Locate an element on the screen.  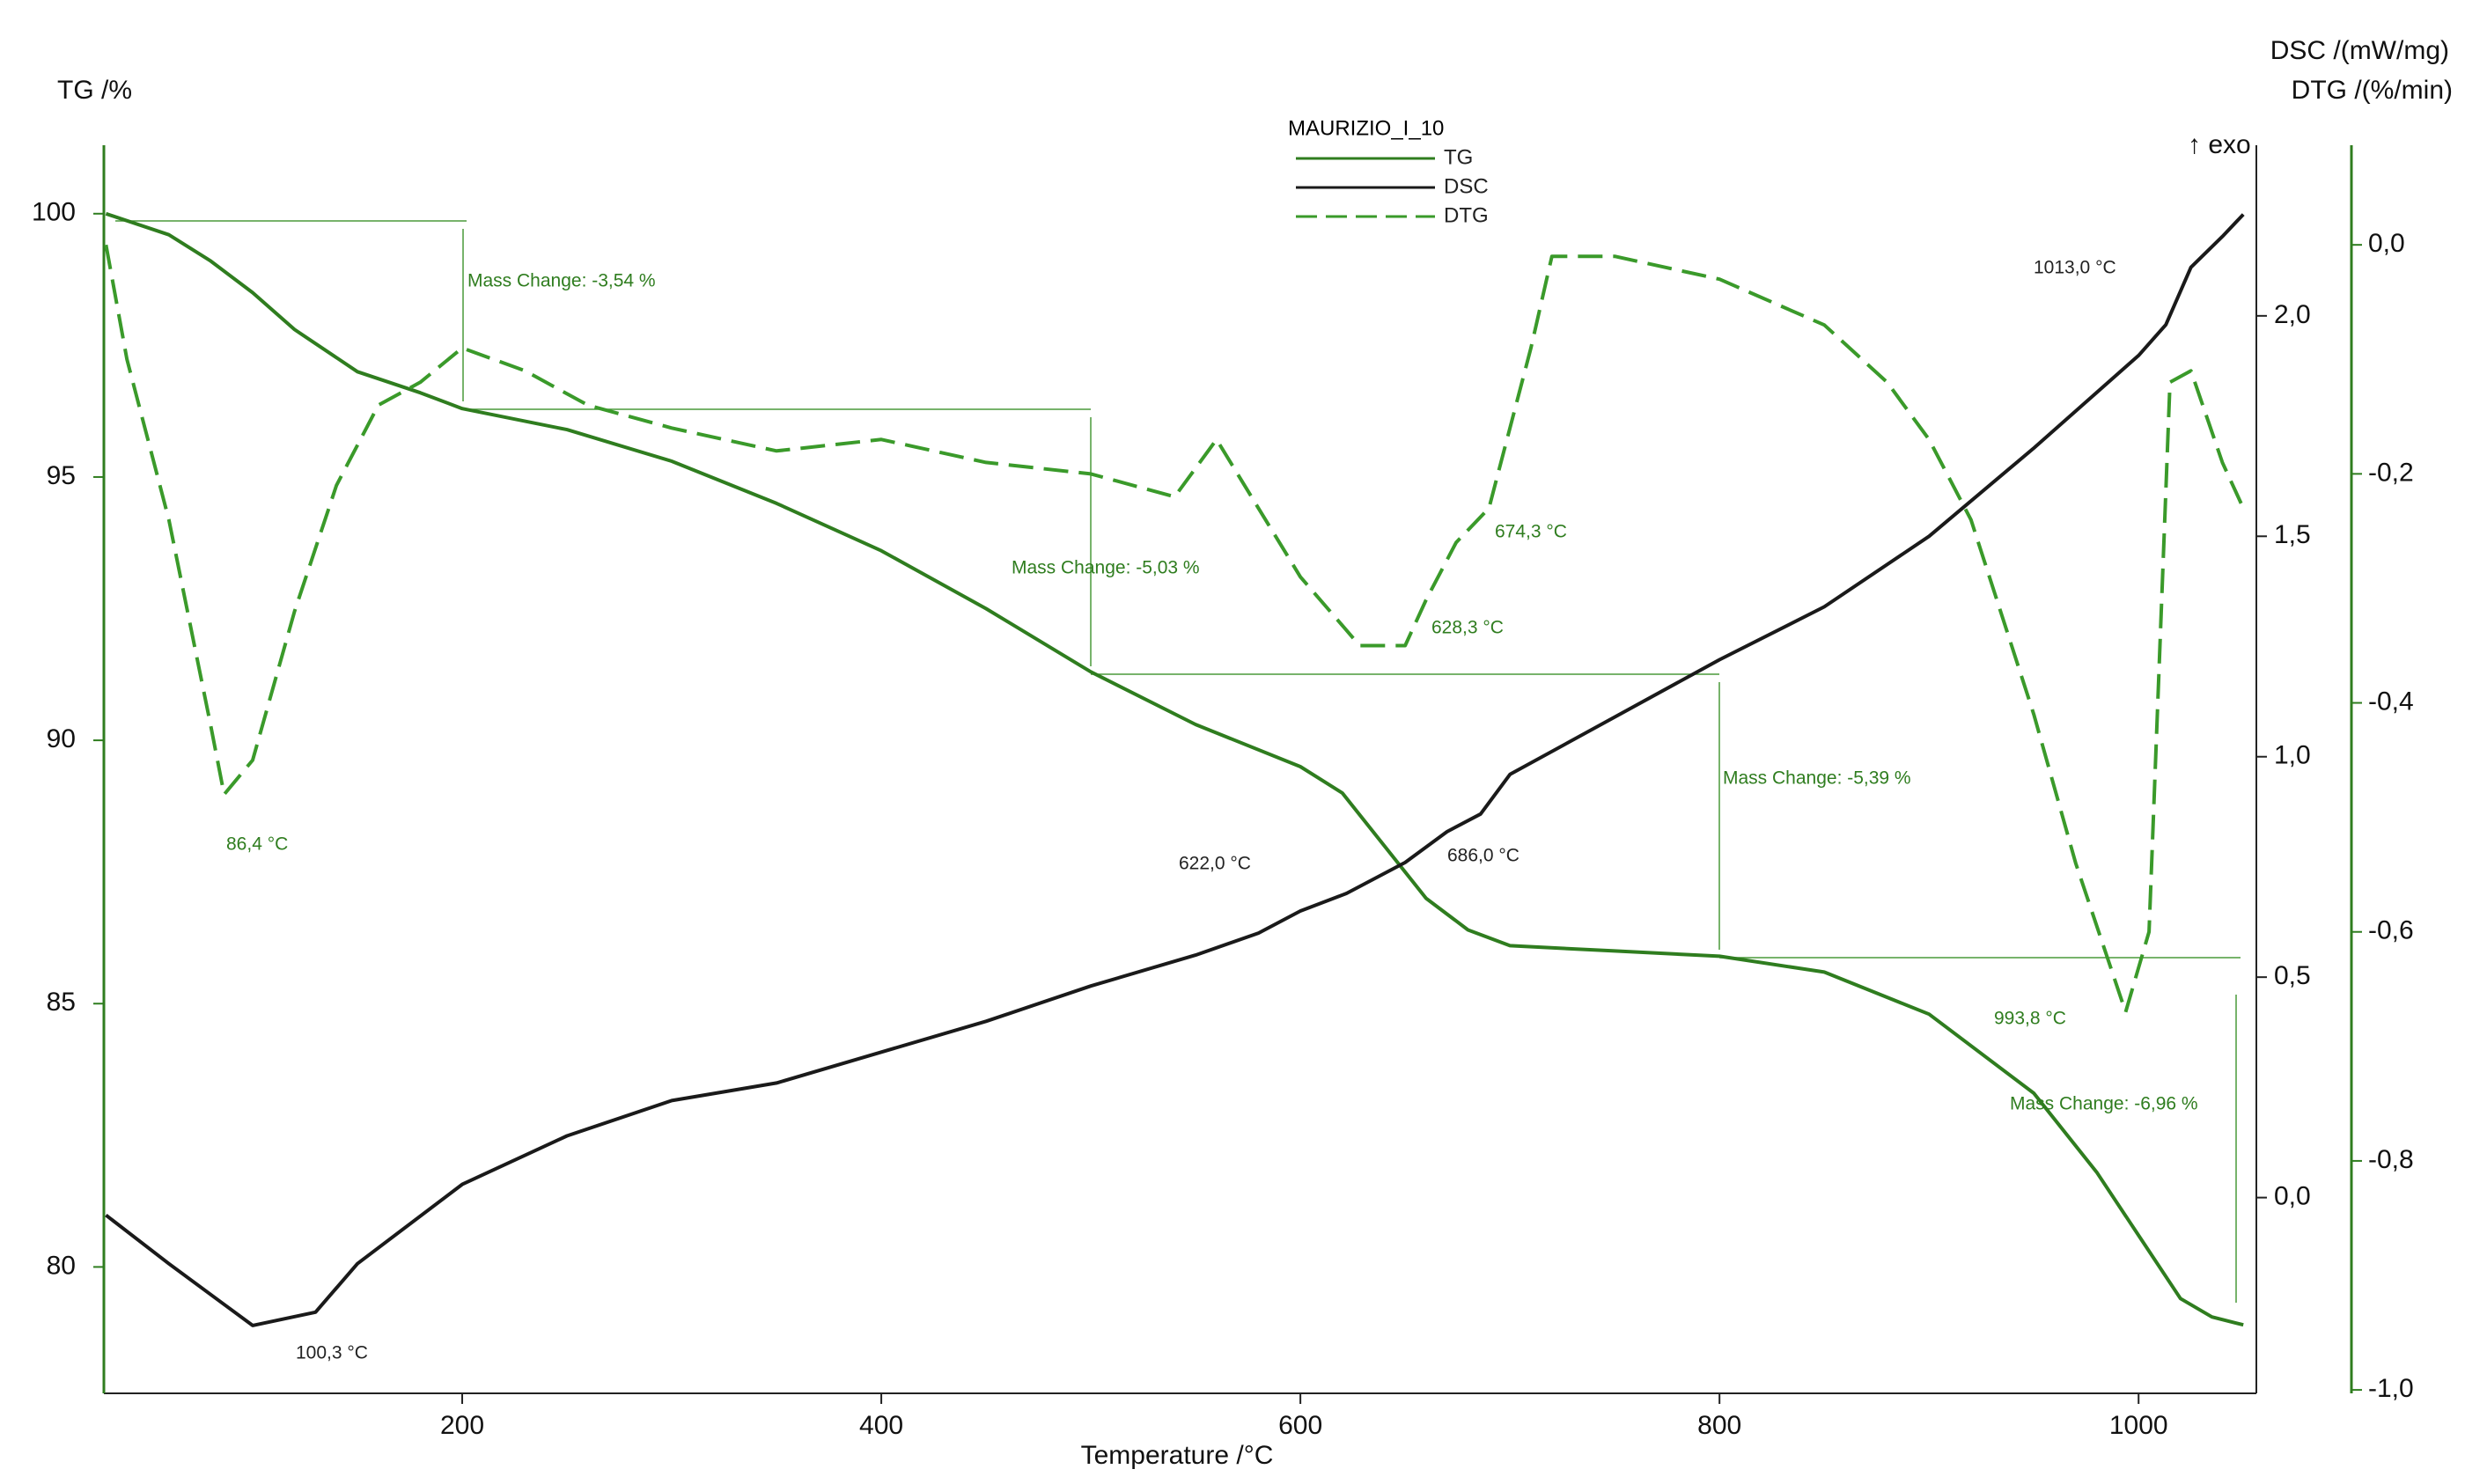
y-tick-label: 80 is located at coordinates (61, 1266).